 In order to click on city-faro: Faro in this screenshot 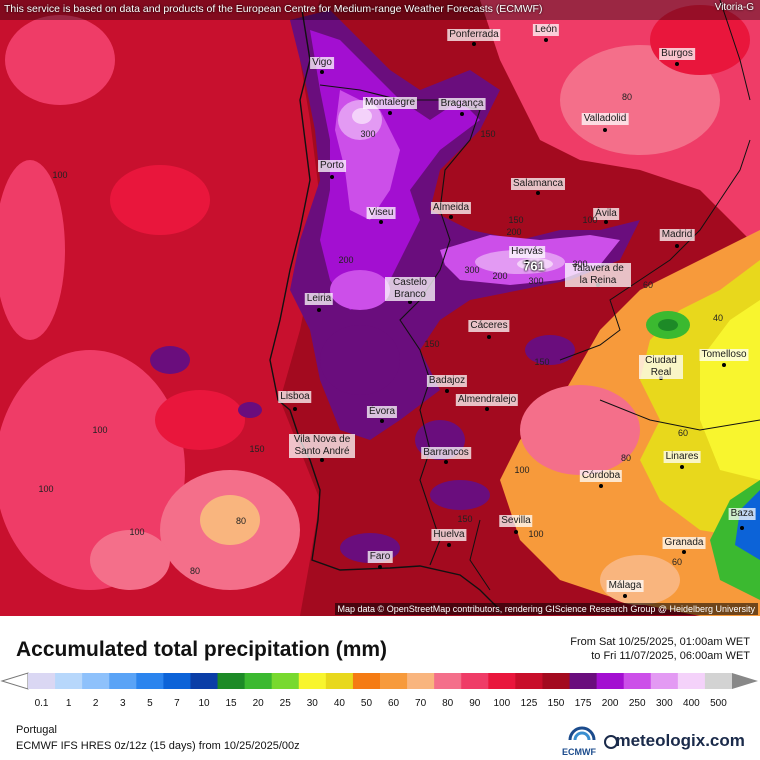, I will do `click(380, 557)`.